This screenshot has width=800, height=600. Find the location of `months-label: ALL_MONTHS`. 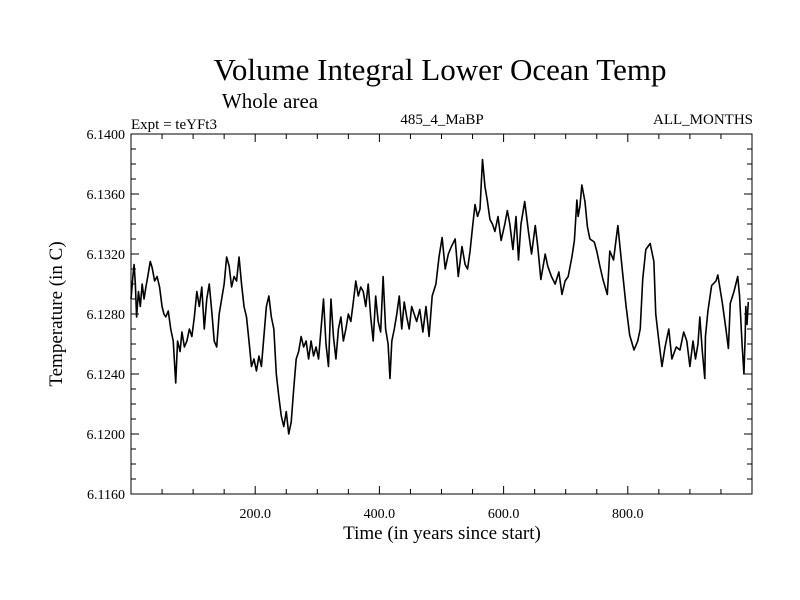

months-label: ALL_MONTHS is located at coordinates (703, 120).